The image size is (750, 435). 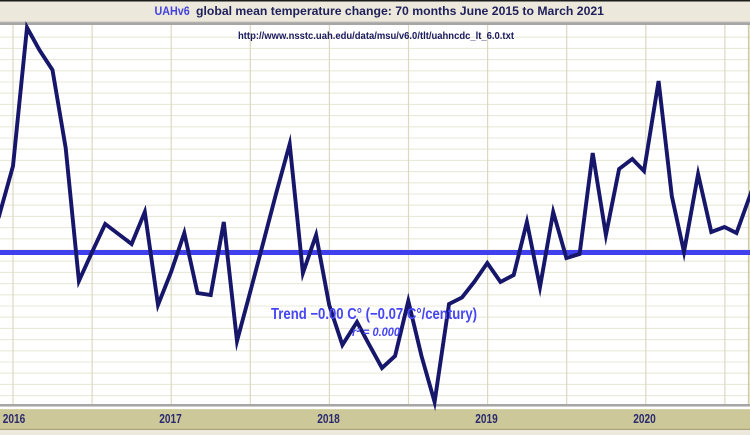 I want to click on svg-text:Trend −0.00 C° (−0.07 C°/centu: Trend −0.00 C° (−0.07 C°/century), so click(x=374, y=314).